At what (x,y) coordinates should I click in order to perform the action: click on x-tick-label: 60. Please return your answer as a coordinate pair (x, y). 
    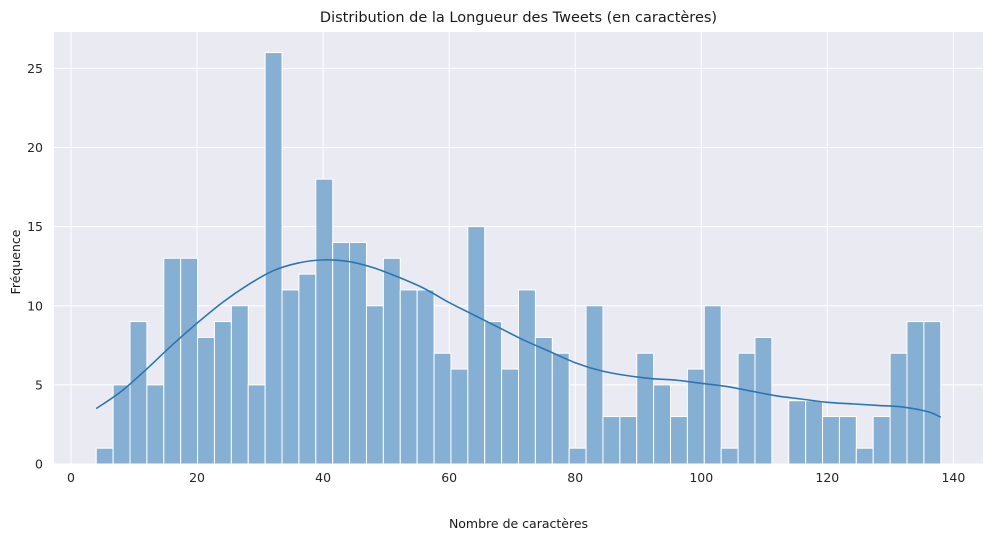
    Looking at the image, I should click on (449, 477).